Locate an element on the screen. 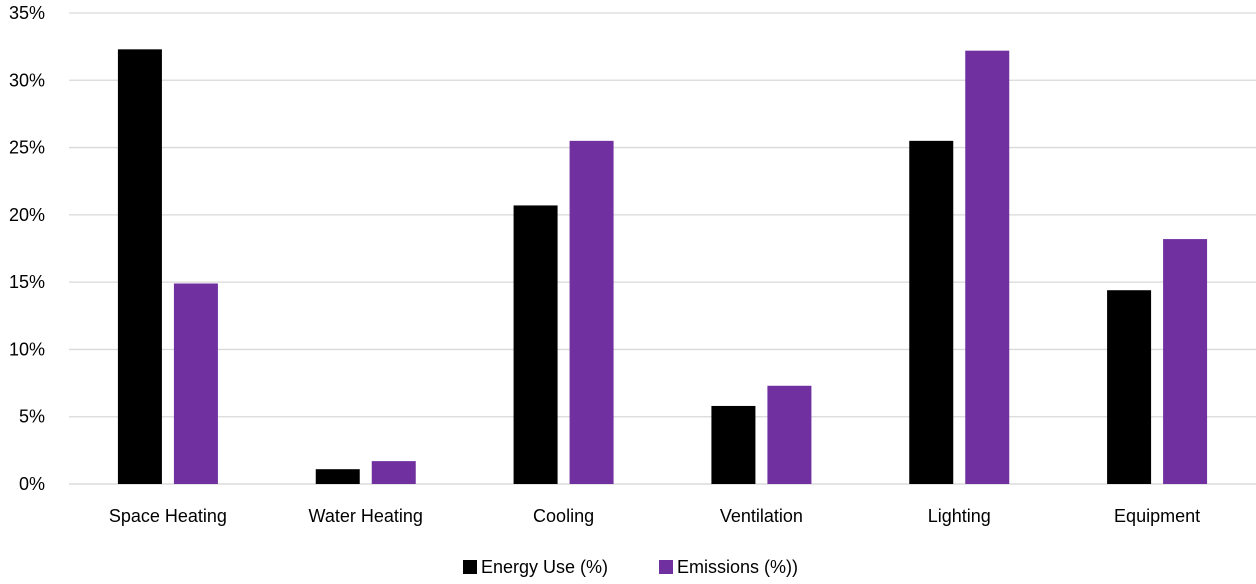 Image resolution: width=1256 pixels, height=584 pixels. legend: Energy Use (%) Emissions (%)) is located at coordinates (630, 567).